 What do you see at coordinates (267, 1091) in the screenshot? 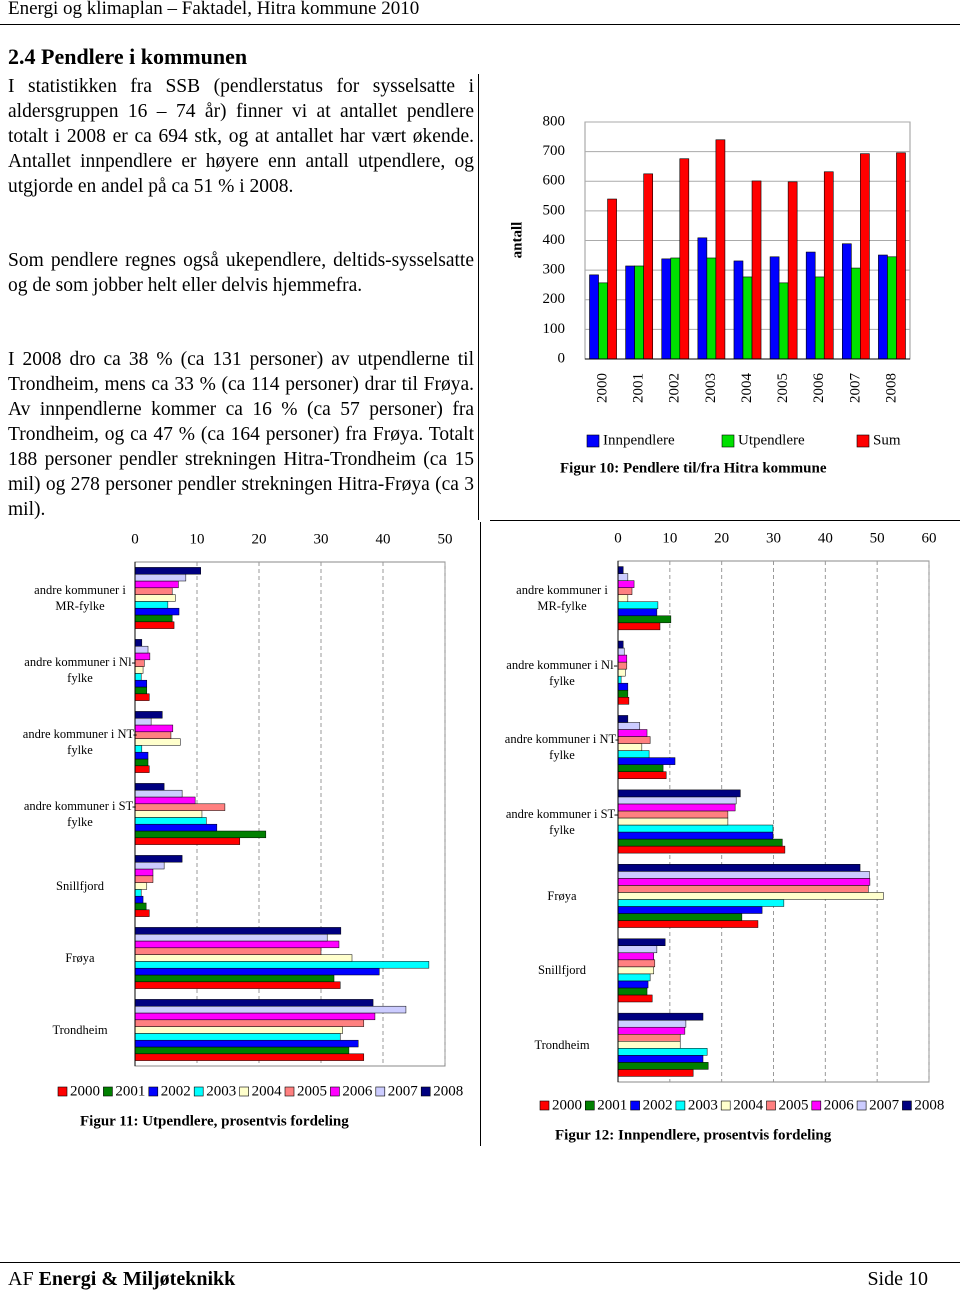
I see `legend-label: 2004` at bounding box center [267, 1091].